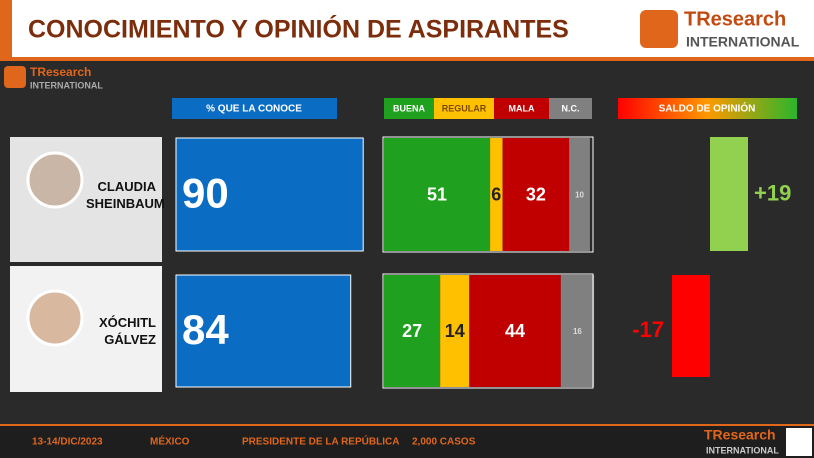 The image size is (814, 458). What do you see at coordinates (659, 29) in the screenshot?
I see `logo-icon` at bounding box center [659, 29].